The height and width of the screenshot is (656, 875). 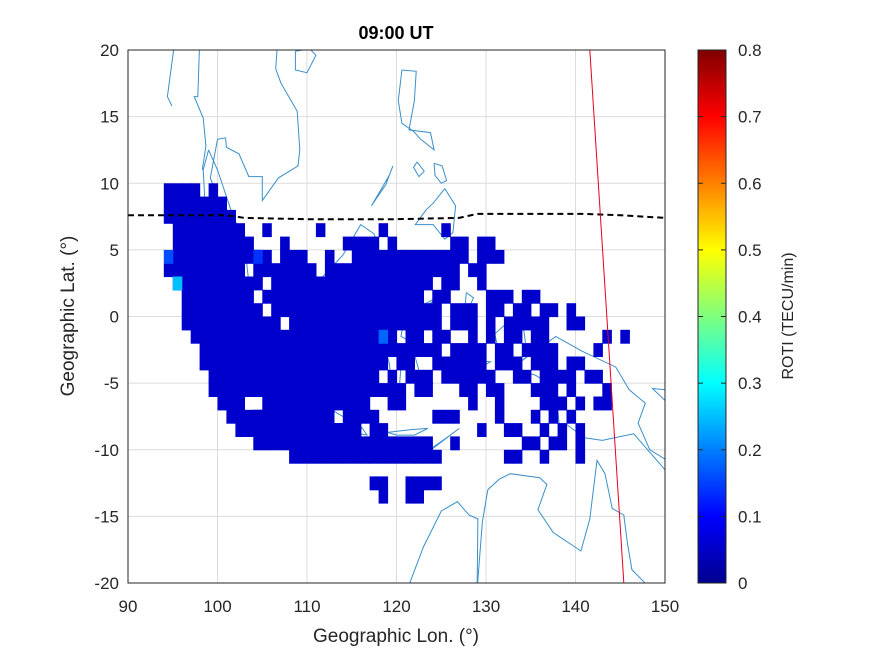 I want to click on colorbar-tick-label: 0.5, so click(x=750, y=250).